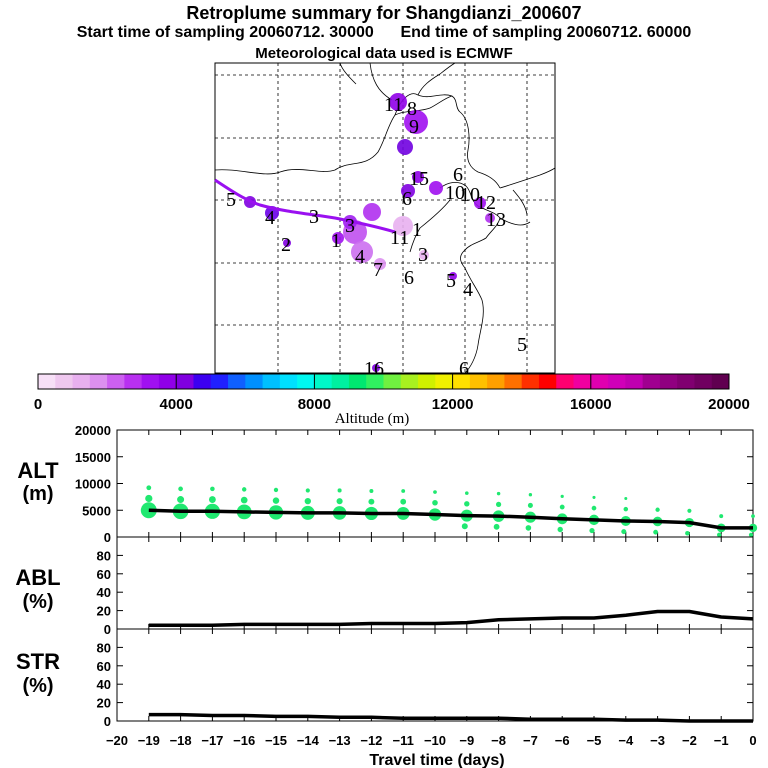 This screenshot has width=768, height=768. Describe the element at coordinates (383, 381) in the screenshot. I see `altitude-colorbar` at that location.